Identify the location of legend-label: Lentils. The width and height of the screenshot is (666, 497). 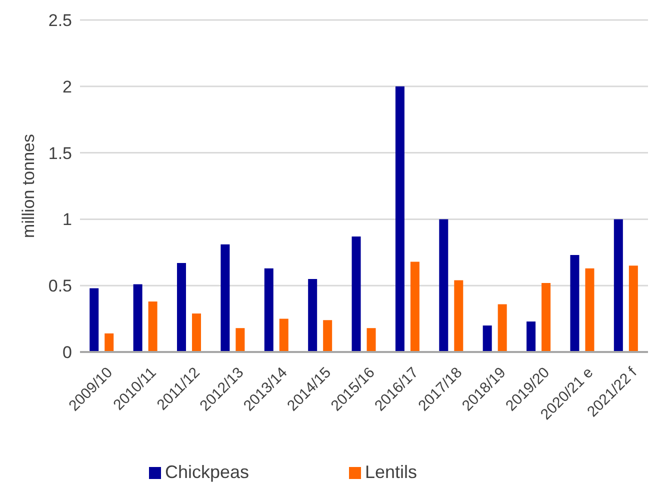
(391, 472).